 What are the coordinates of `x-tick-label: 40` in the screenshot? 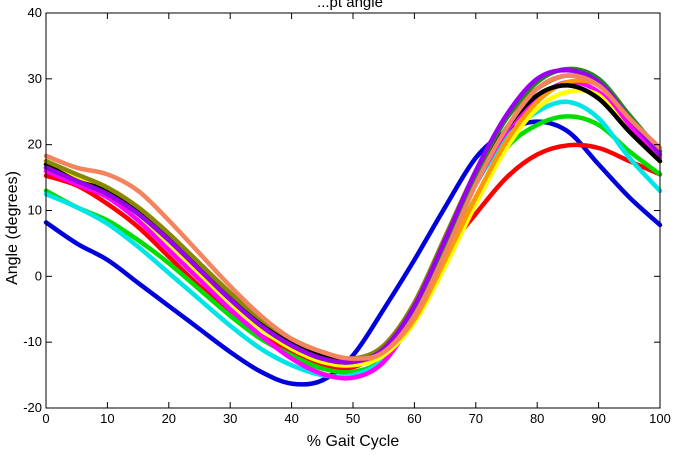 It's located at (291, 418).